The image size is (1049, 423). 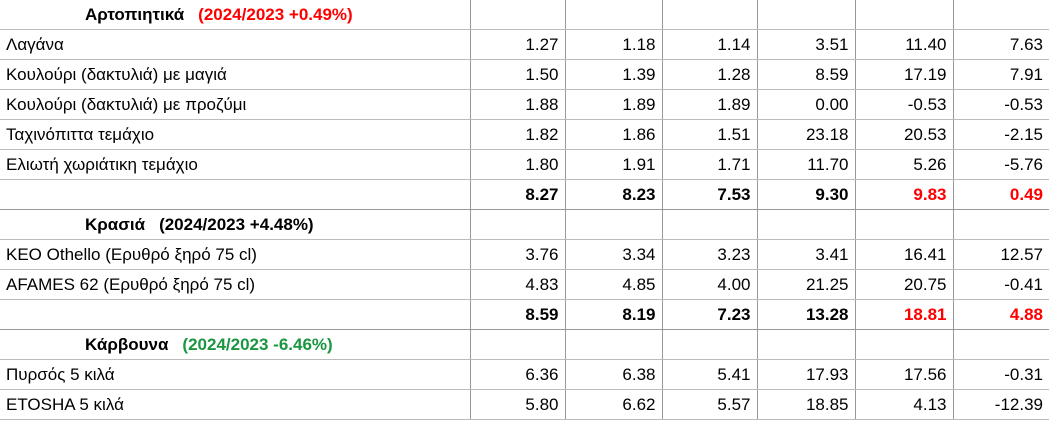 What do you see at coordinates (709, 404) in the screenshot?
I see `item-value: 5.57` at bounding box center [709, 404].